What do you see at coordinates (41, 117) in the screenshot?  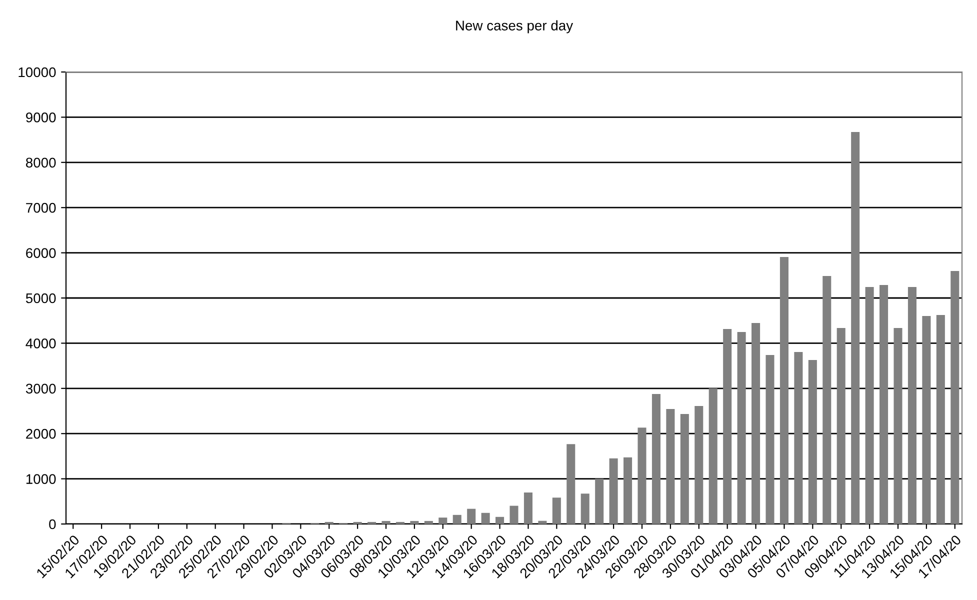 I see `y-tick-label: 9000` at bounding box center [41, 117].